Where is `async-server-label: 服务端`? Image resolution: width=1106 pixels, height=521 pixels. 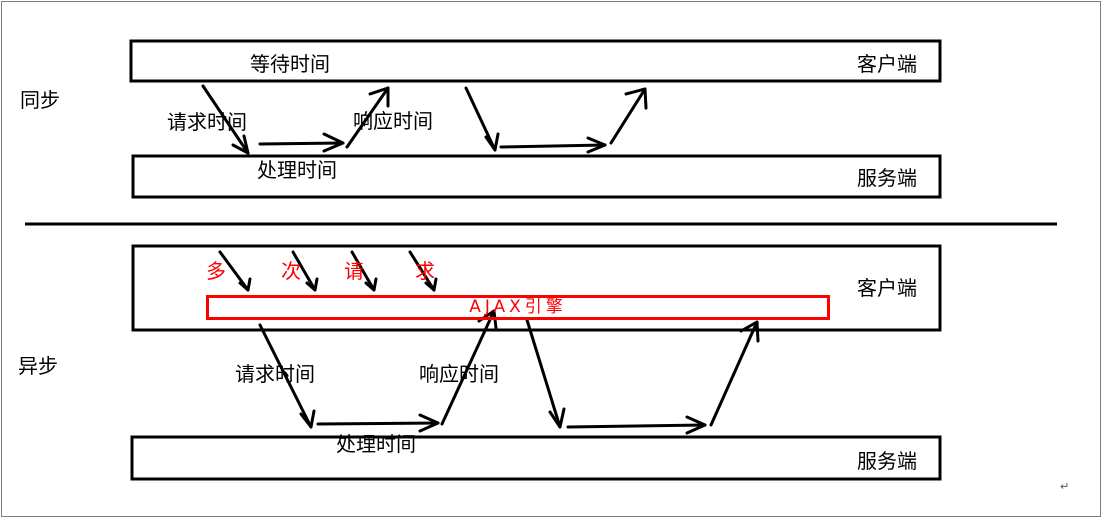
async-server-label: 服务端 is located at coordinates (887, 461).